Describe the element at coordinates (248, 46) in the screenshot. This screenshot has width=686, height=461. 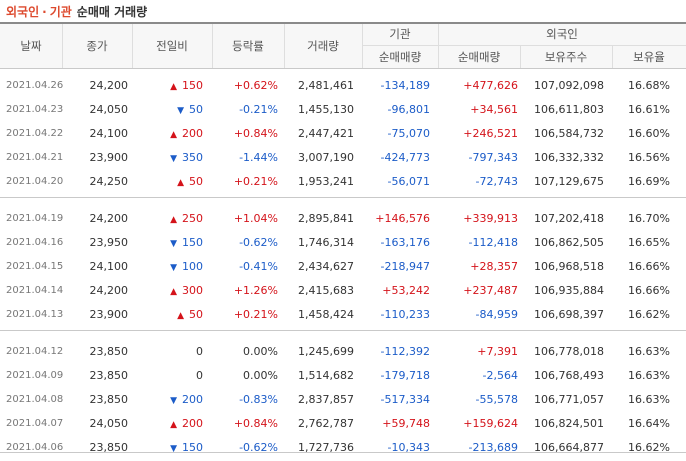
I see `header-rate: 등락률` at that location.